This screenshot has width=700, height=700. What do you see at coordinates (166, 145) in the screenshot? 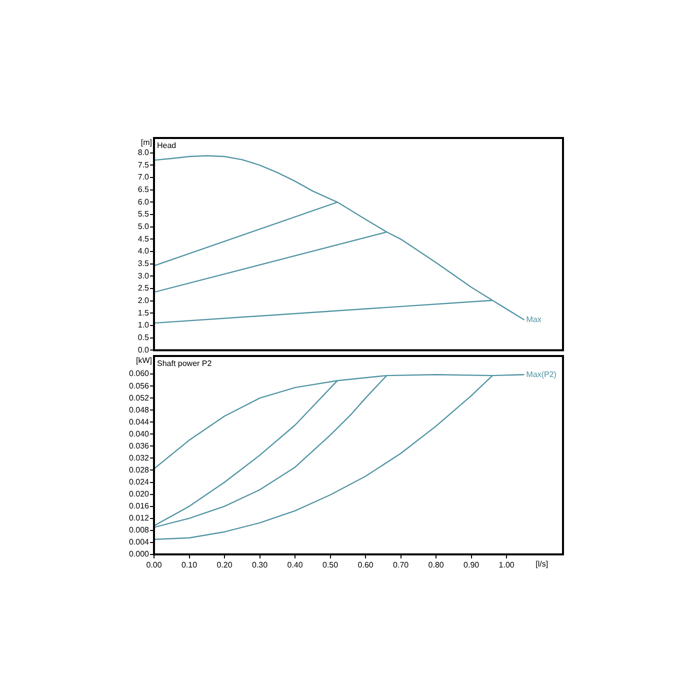
I see `chart-title: Head` at bounding box center [166, 145].